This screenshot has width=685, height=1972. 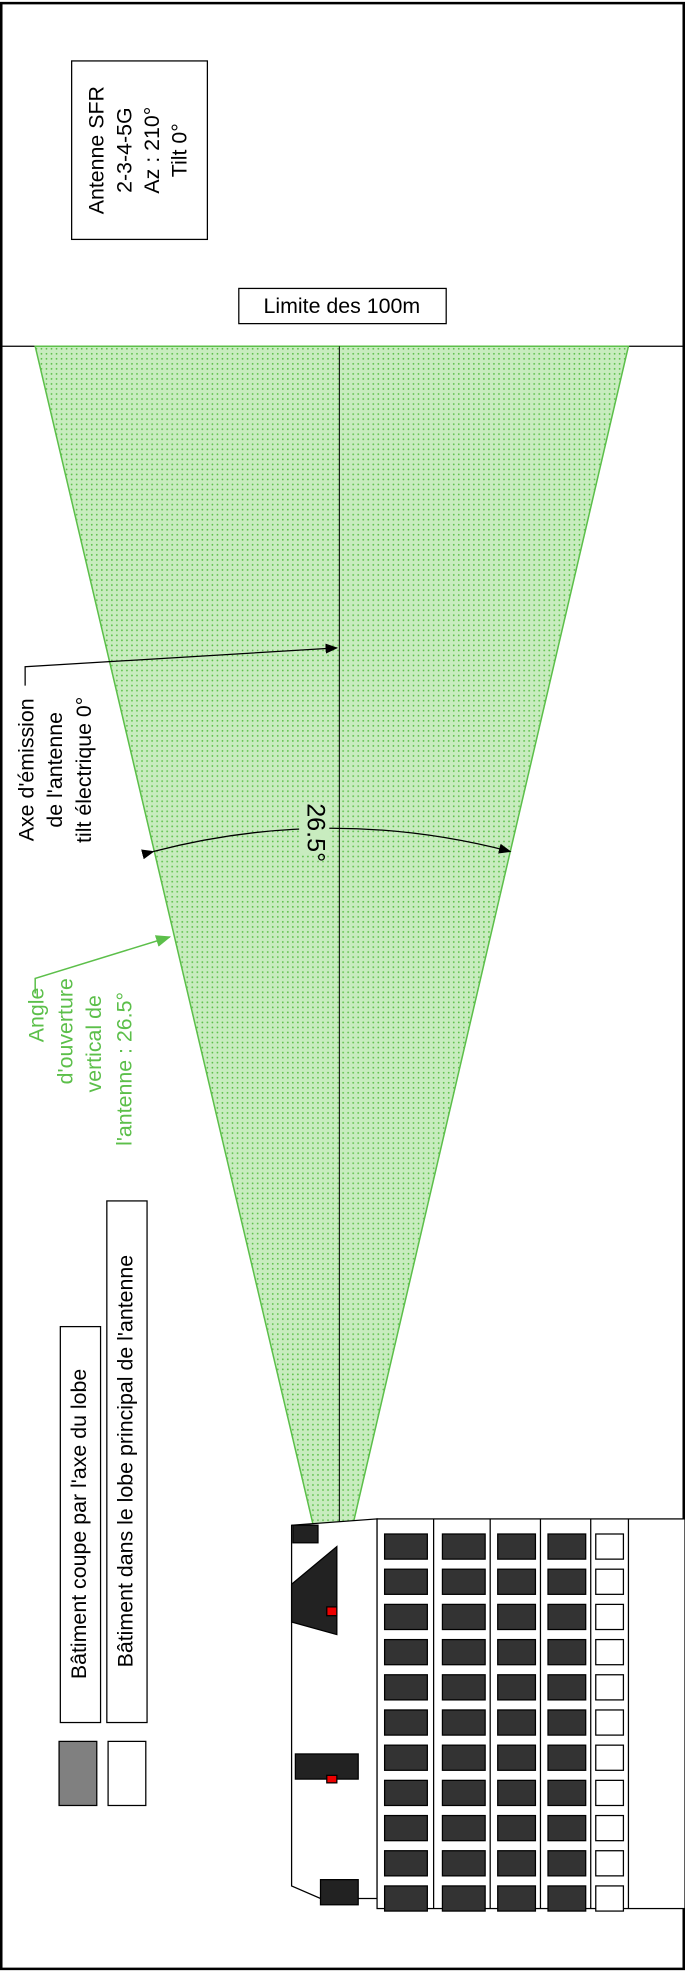 I want to click on antenna-text: Antenne SFR, so click(x=97, y=150).